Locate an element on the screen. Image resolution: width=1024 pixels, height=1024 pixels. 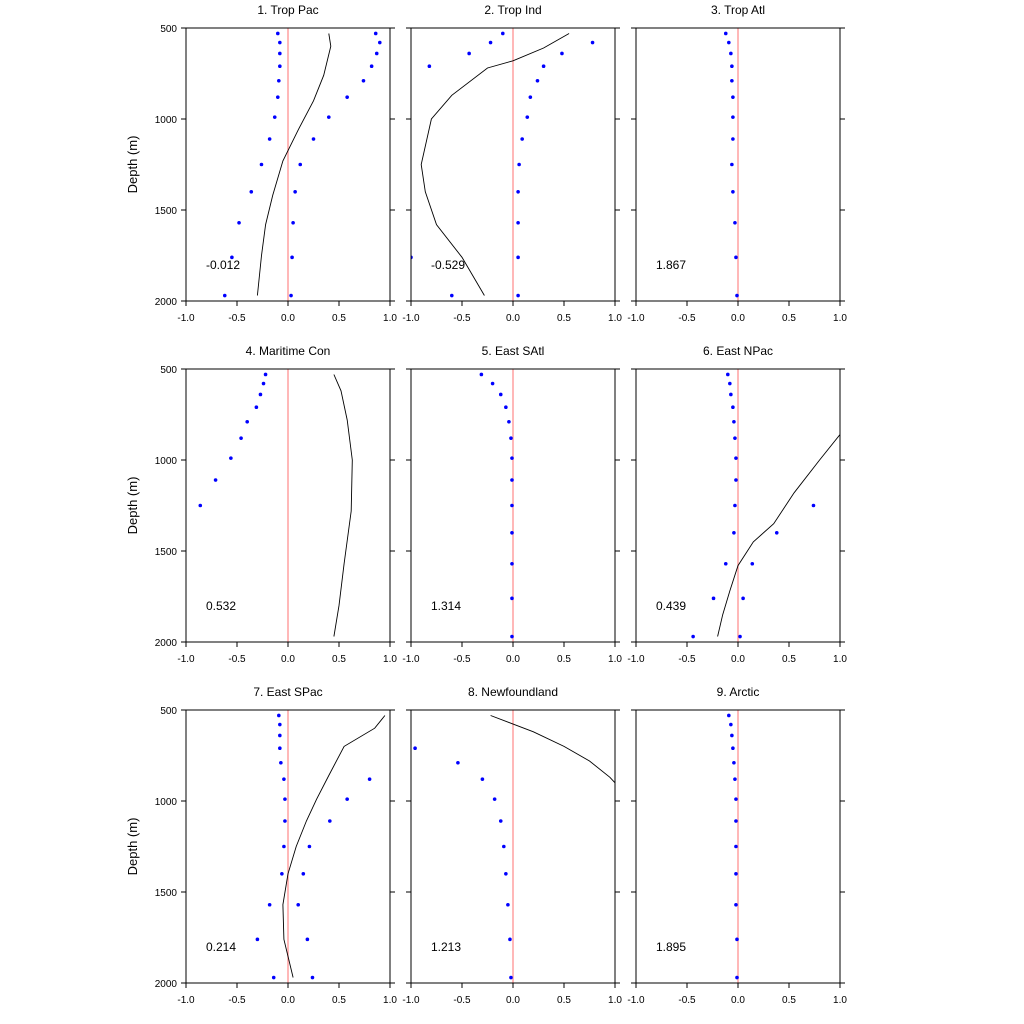
panel-annotation: -0.012 is located at coordinates (223, 265).